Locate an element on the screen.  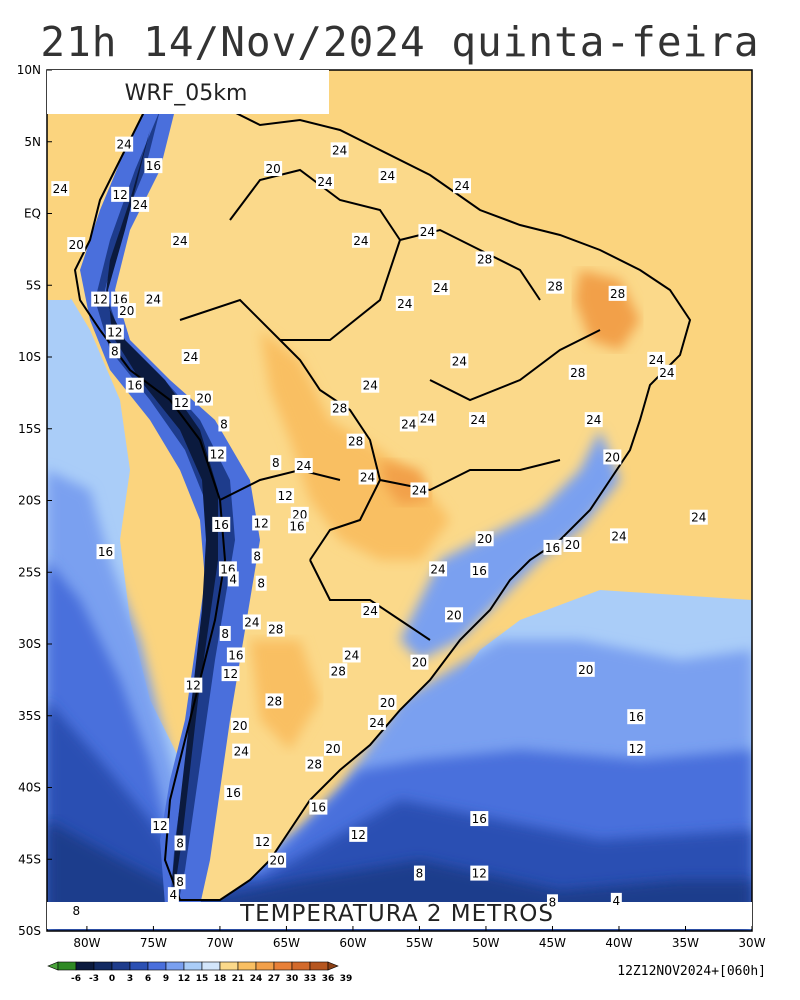
colorbar-arrow-left is located at coordinates (53, 966).